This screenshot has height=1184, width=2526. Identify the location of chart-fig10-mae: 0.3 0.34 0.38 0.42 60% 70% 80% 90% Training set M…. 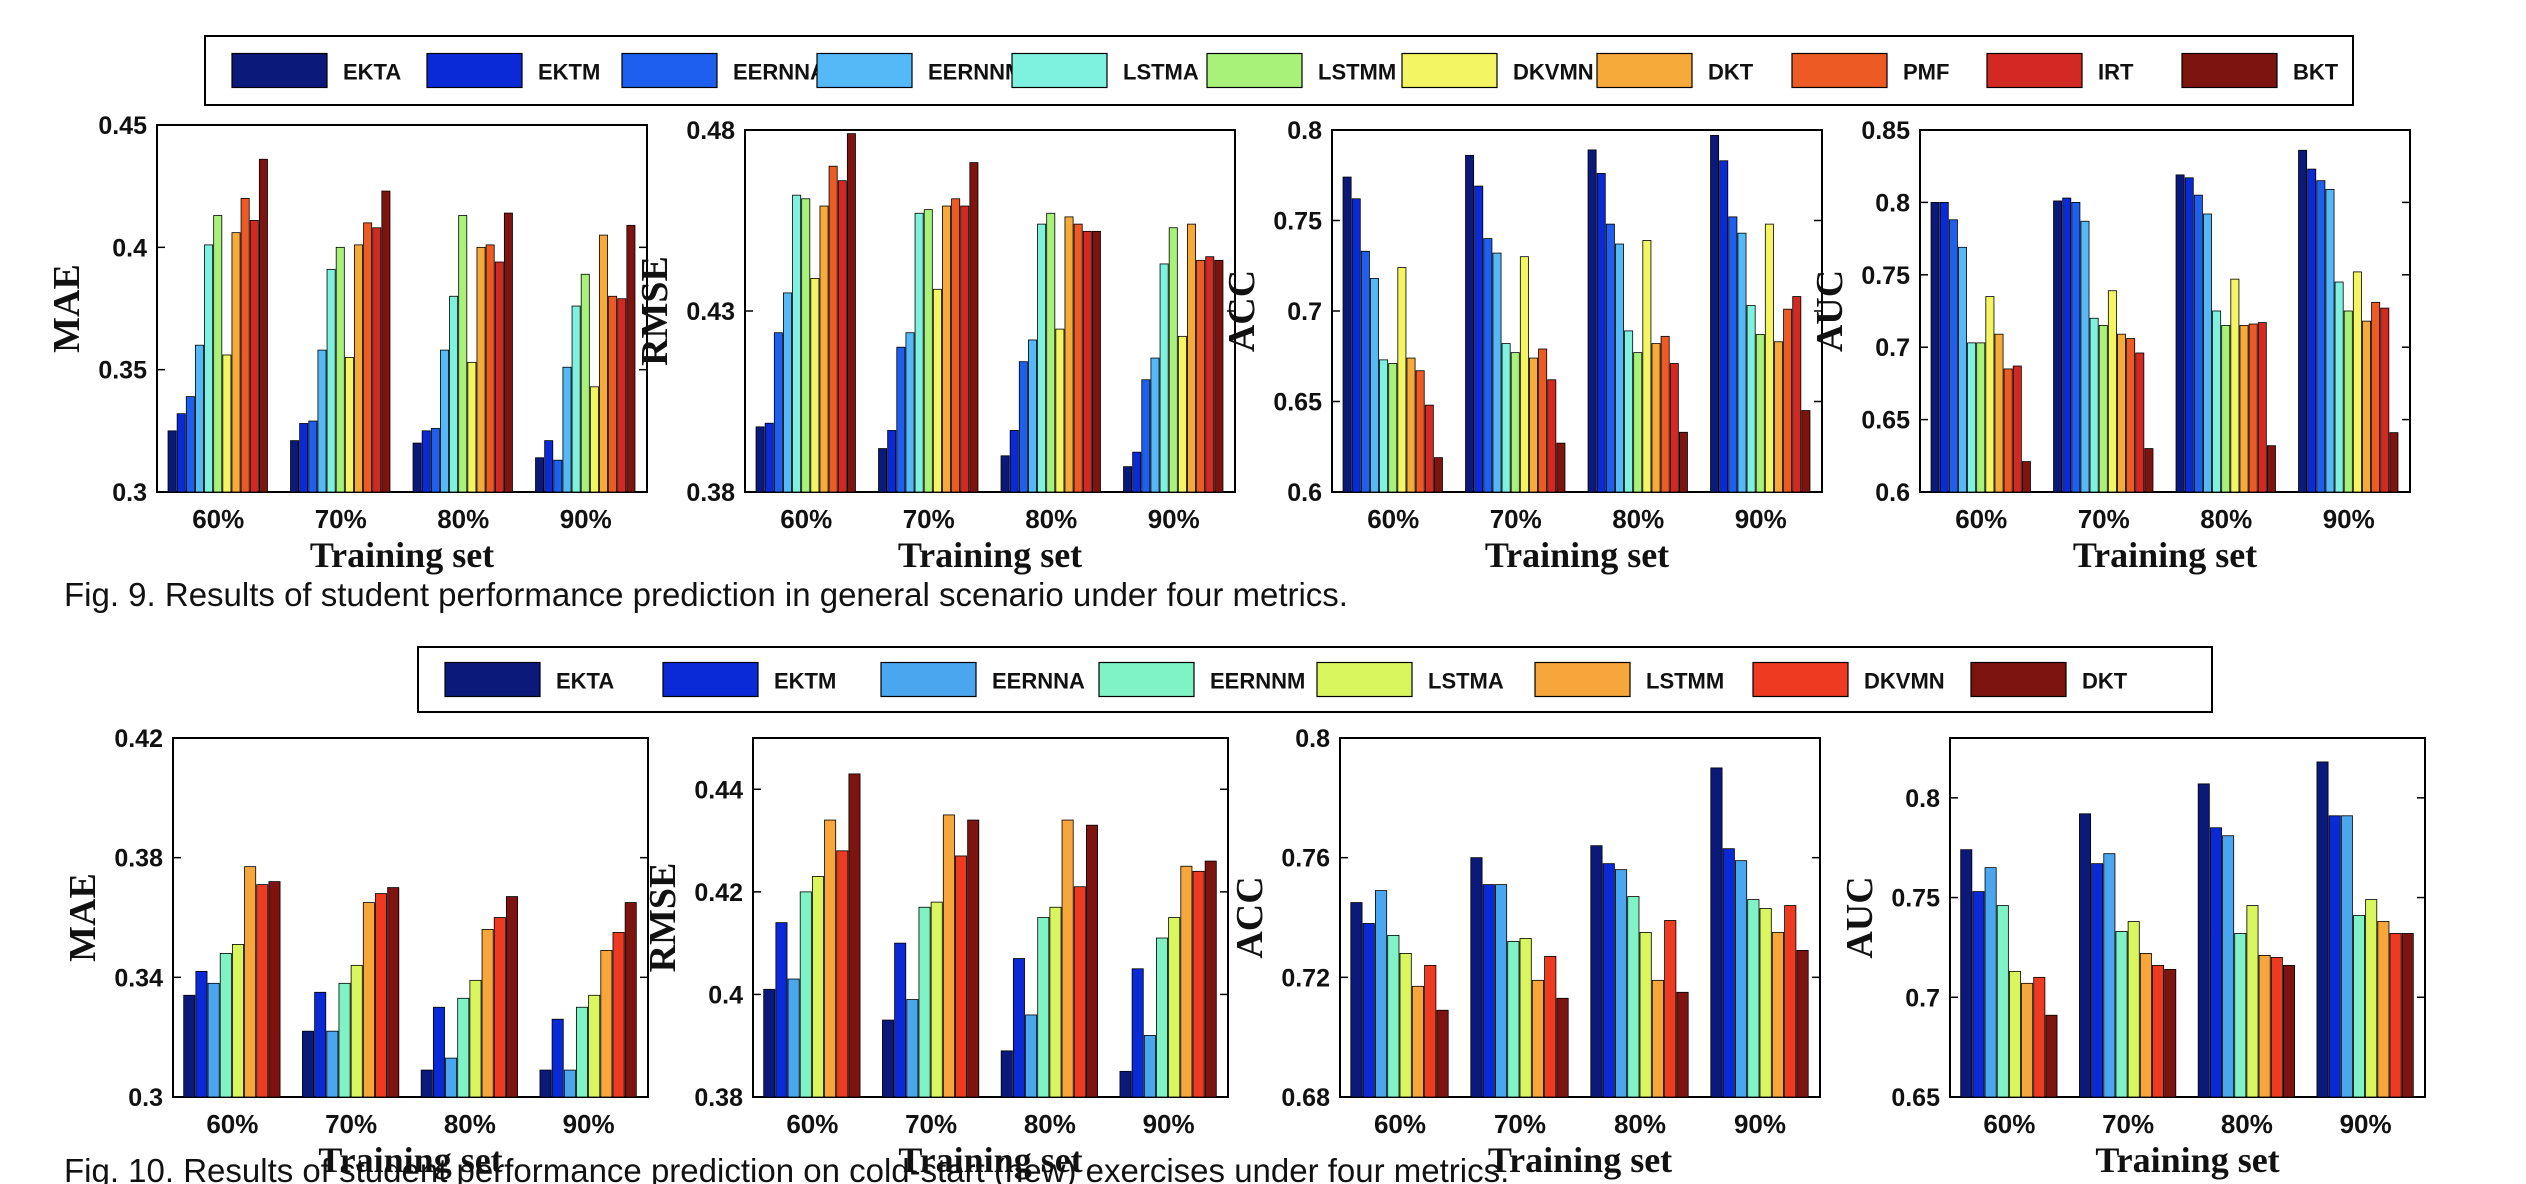
(355, 952).